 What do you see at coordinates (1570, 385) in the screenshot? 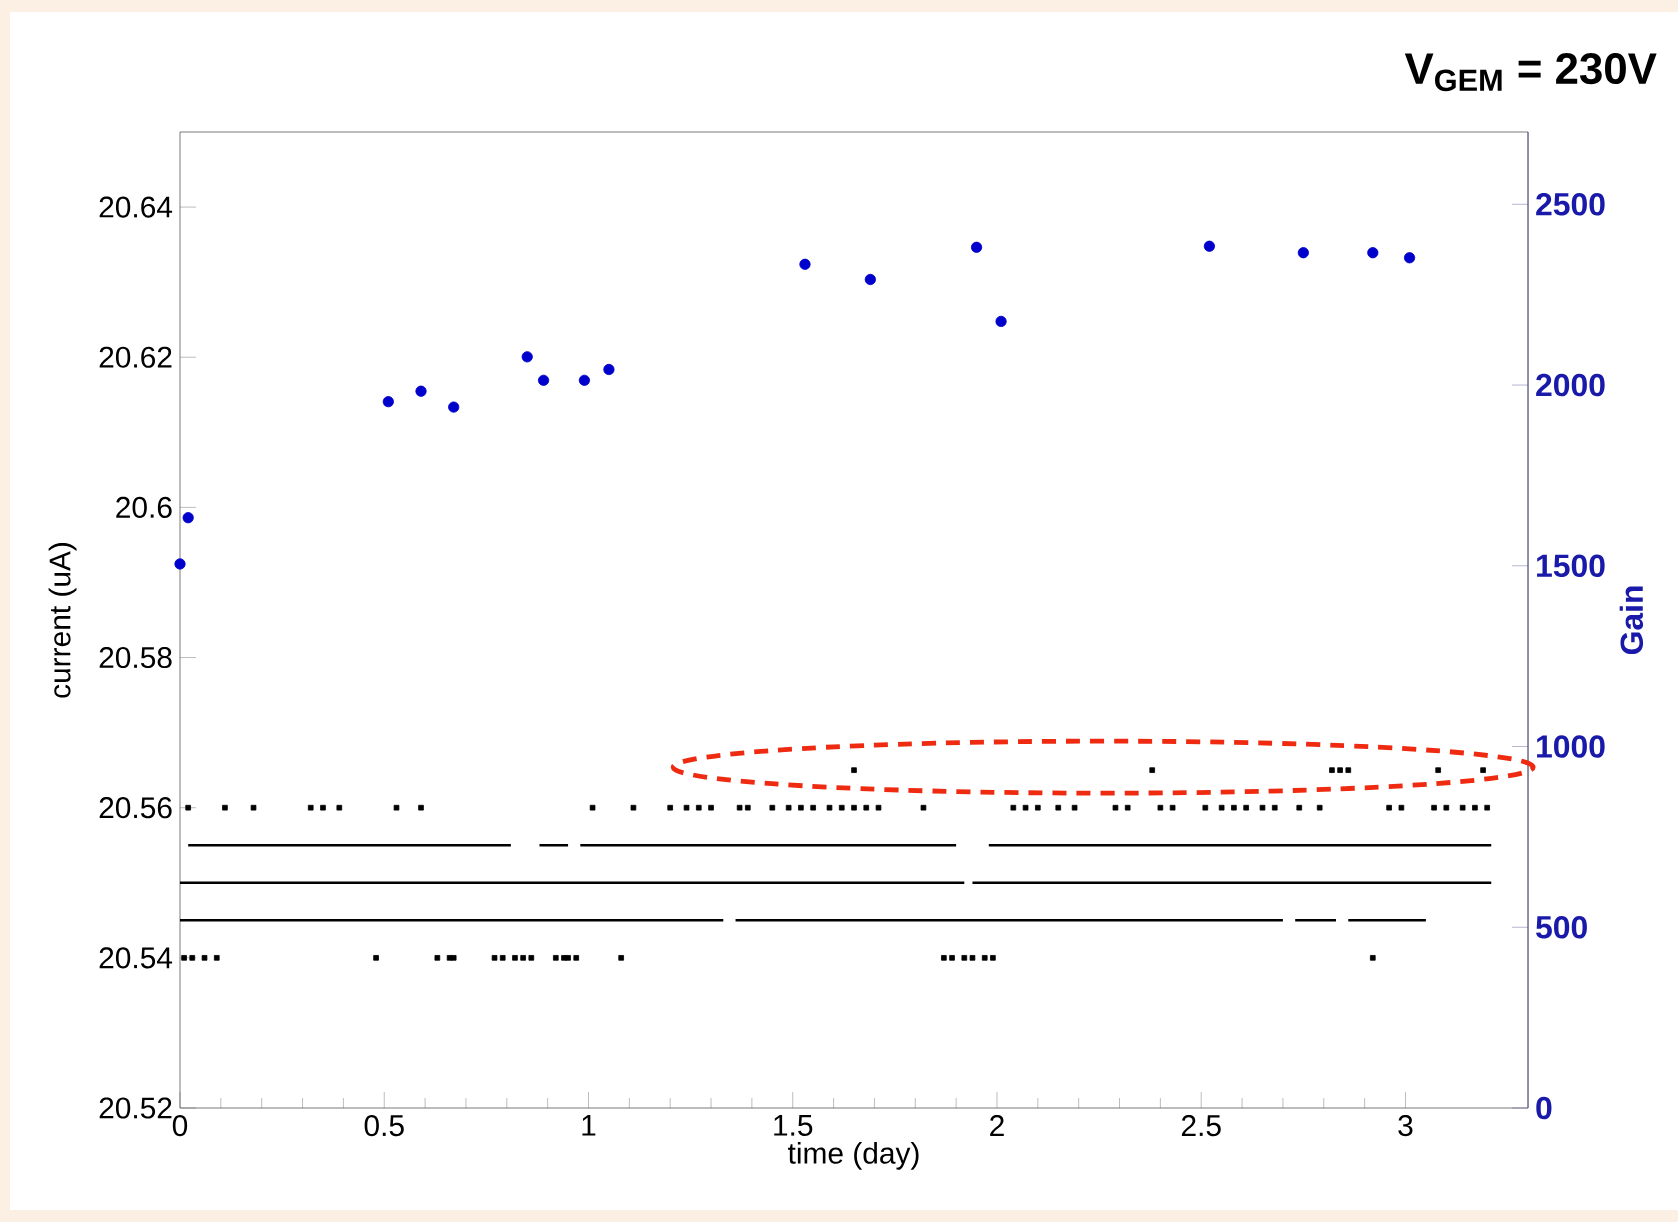
I see `y2-tick-label: 2000` at bounding box center [1570, 385].